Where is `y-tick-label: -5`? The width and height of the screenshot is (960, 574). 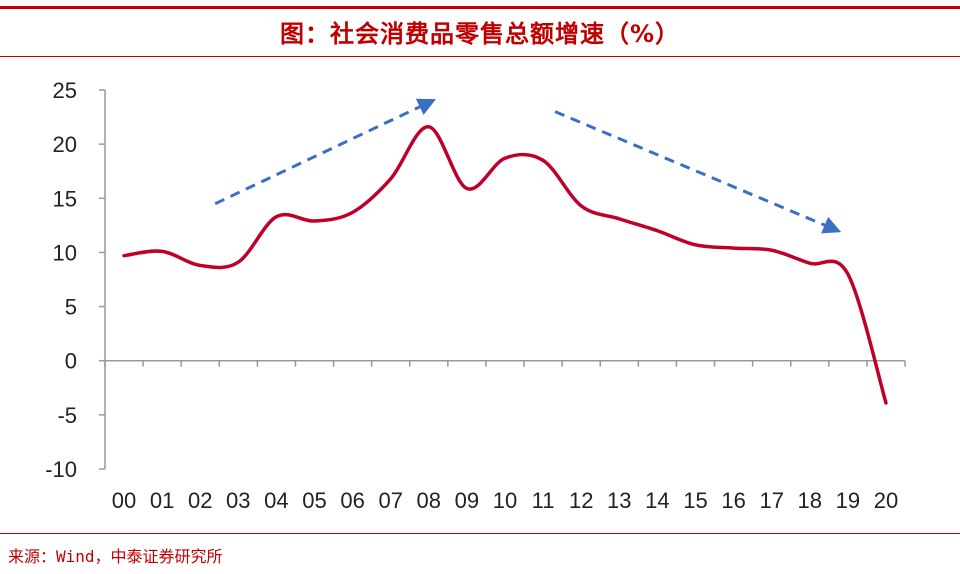
y-tick-label: -5 is located at coordinates (67, 415).